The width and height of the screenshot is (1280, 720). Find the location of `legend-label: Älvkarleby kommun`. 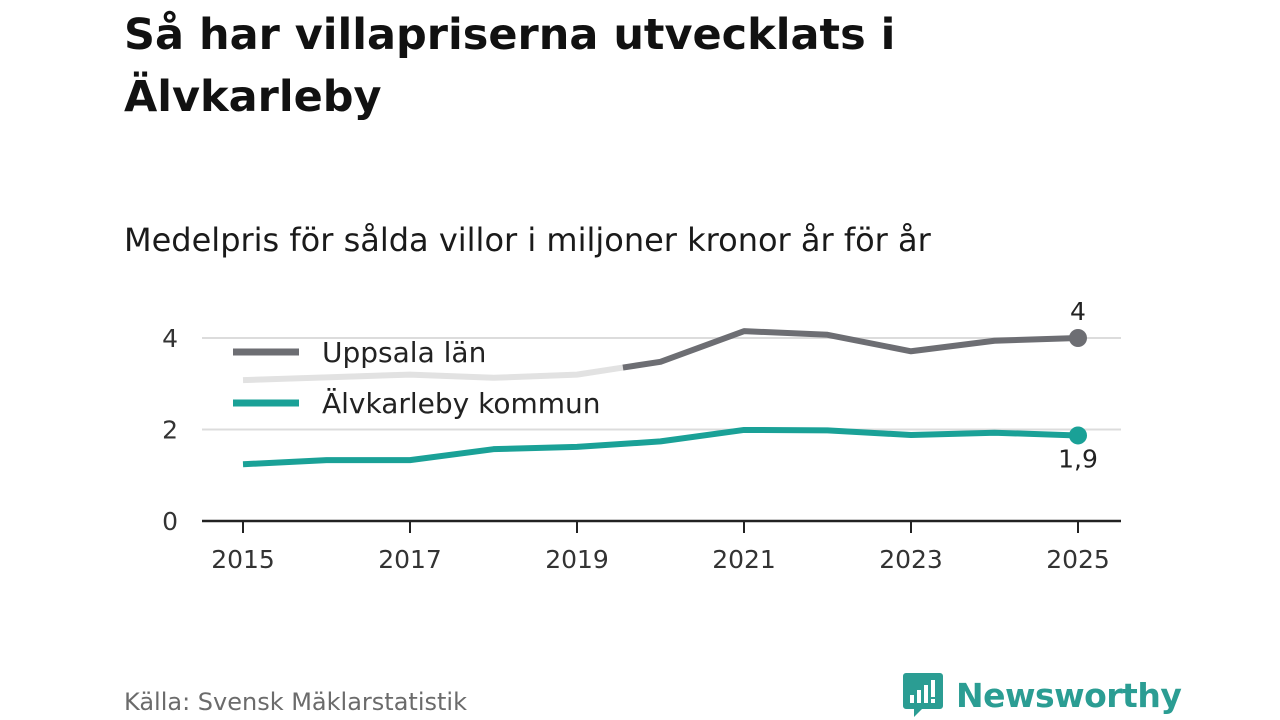

legend-label: Älvkarleby kommun is located at coordinates (461, 403).